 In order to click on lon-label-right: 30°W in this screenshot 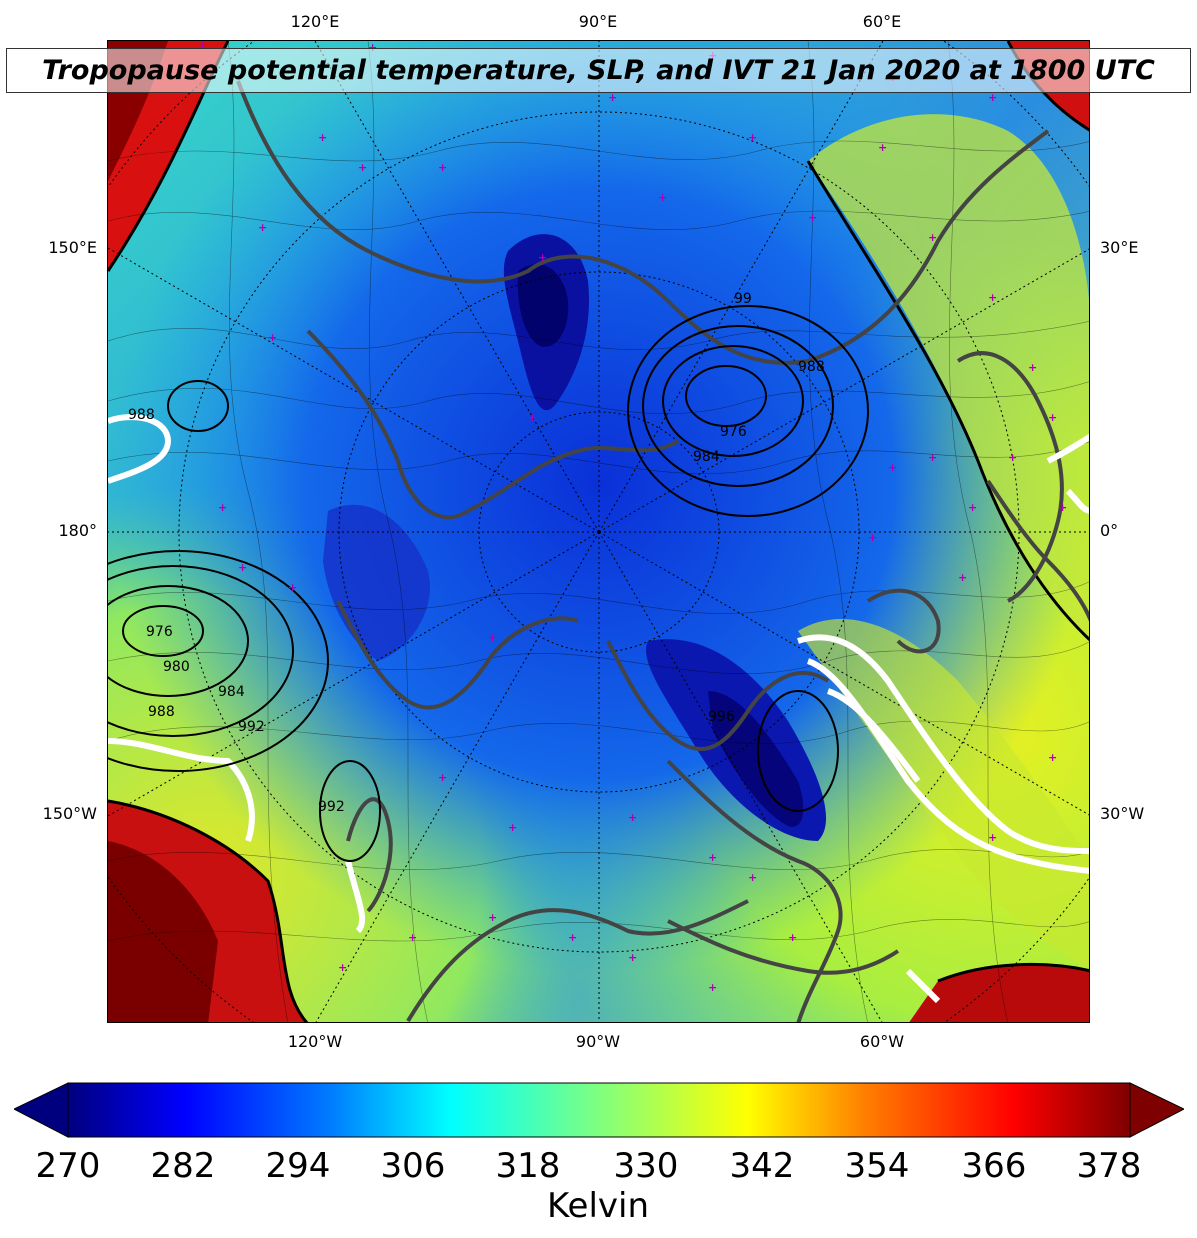, I will do `click(1122, 813)`.